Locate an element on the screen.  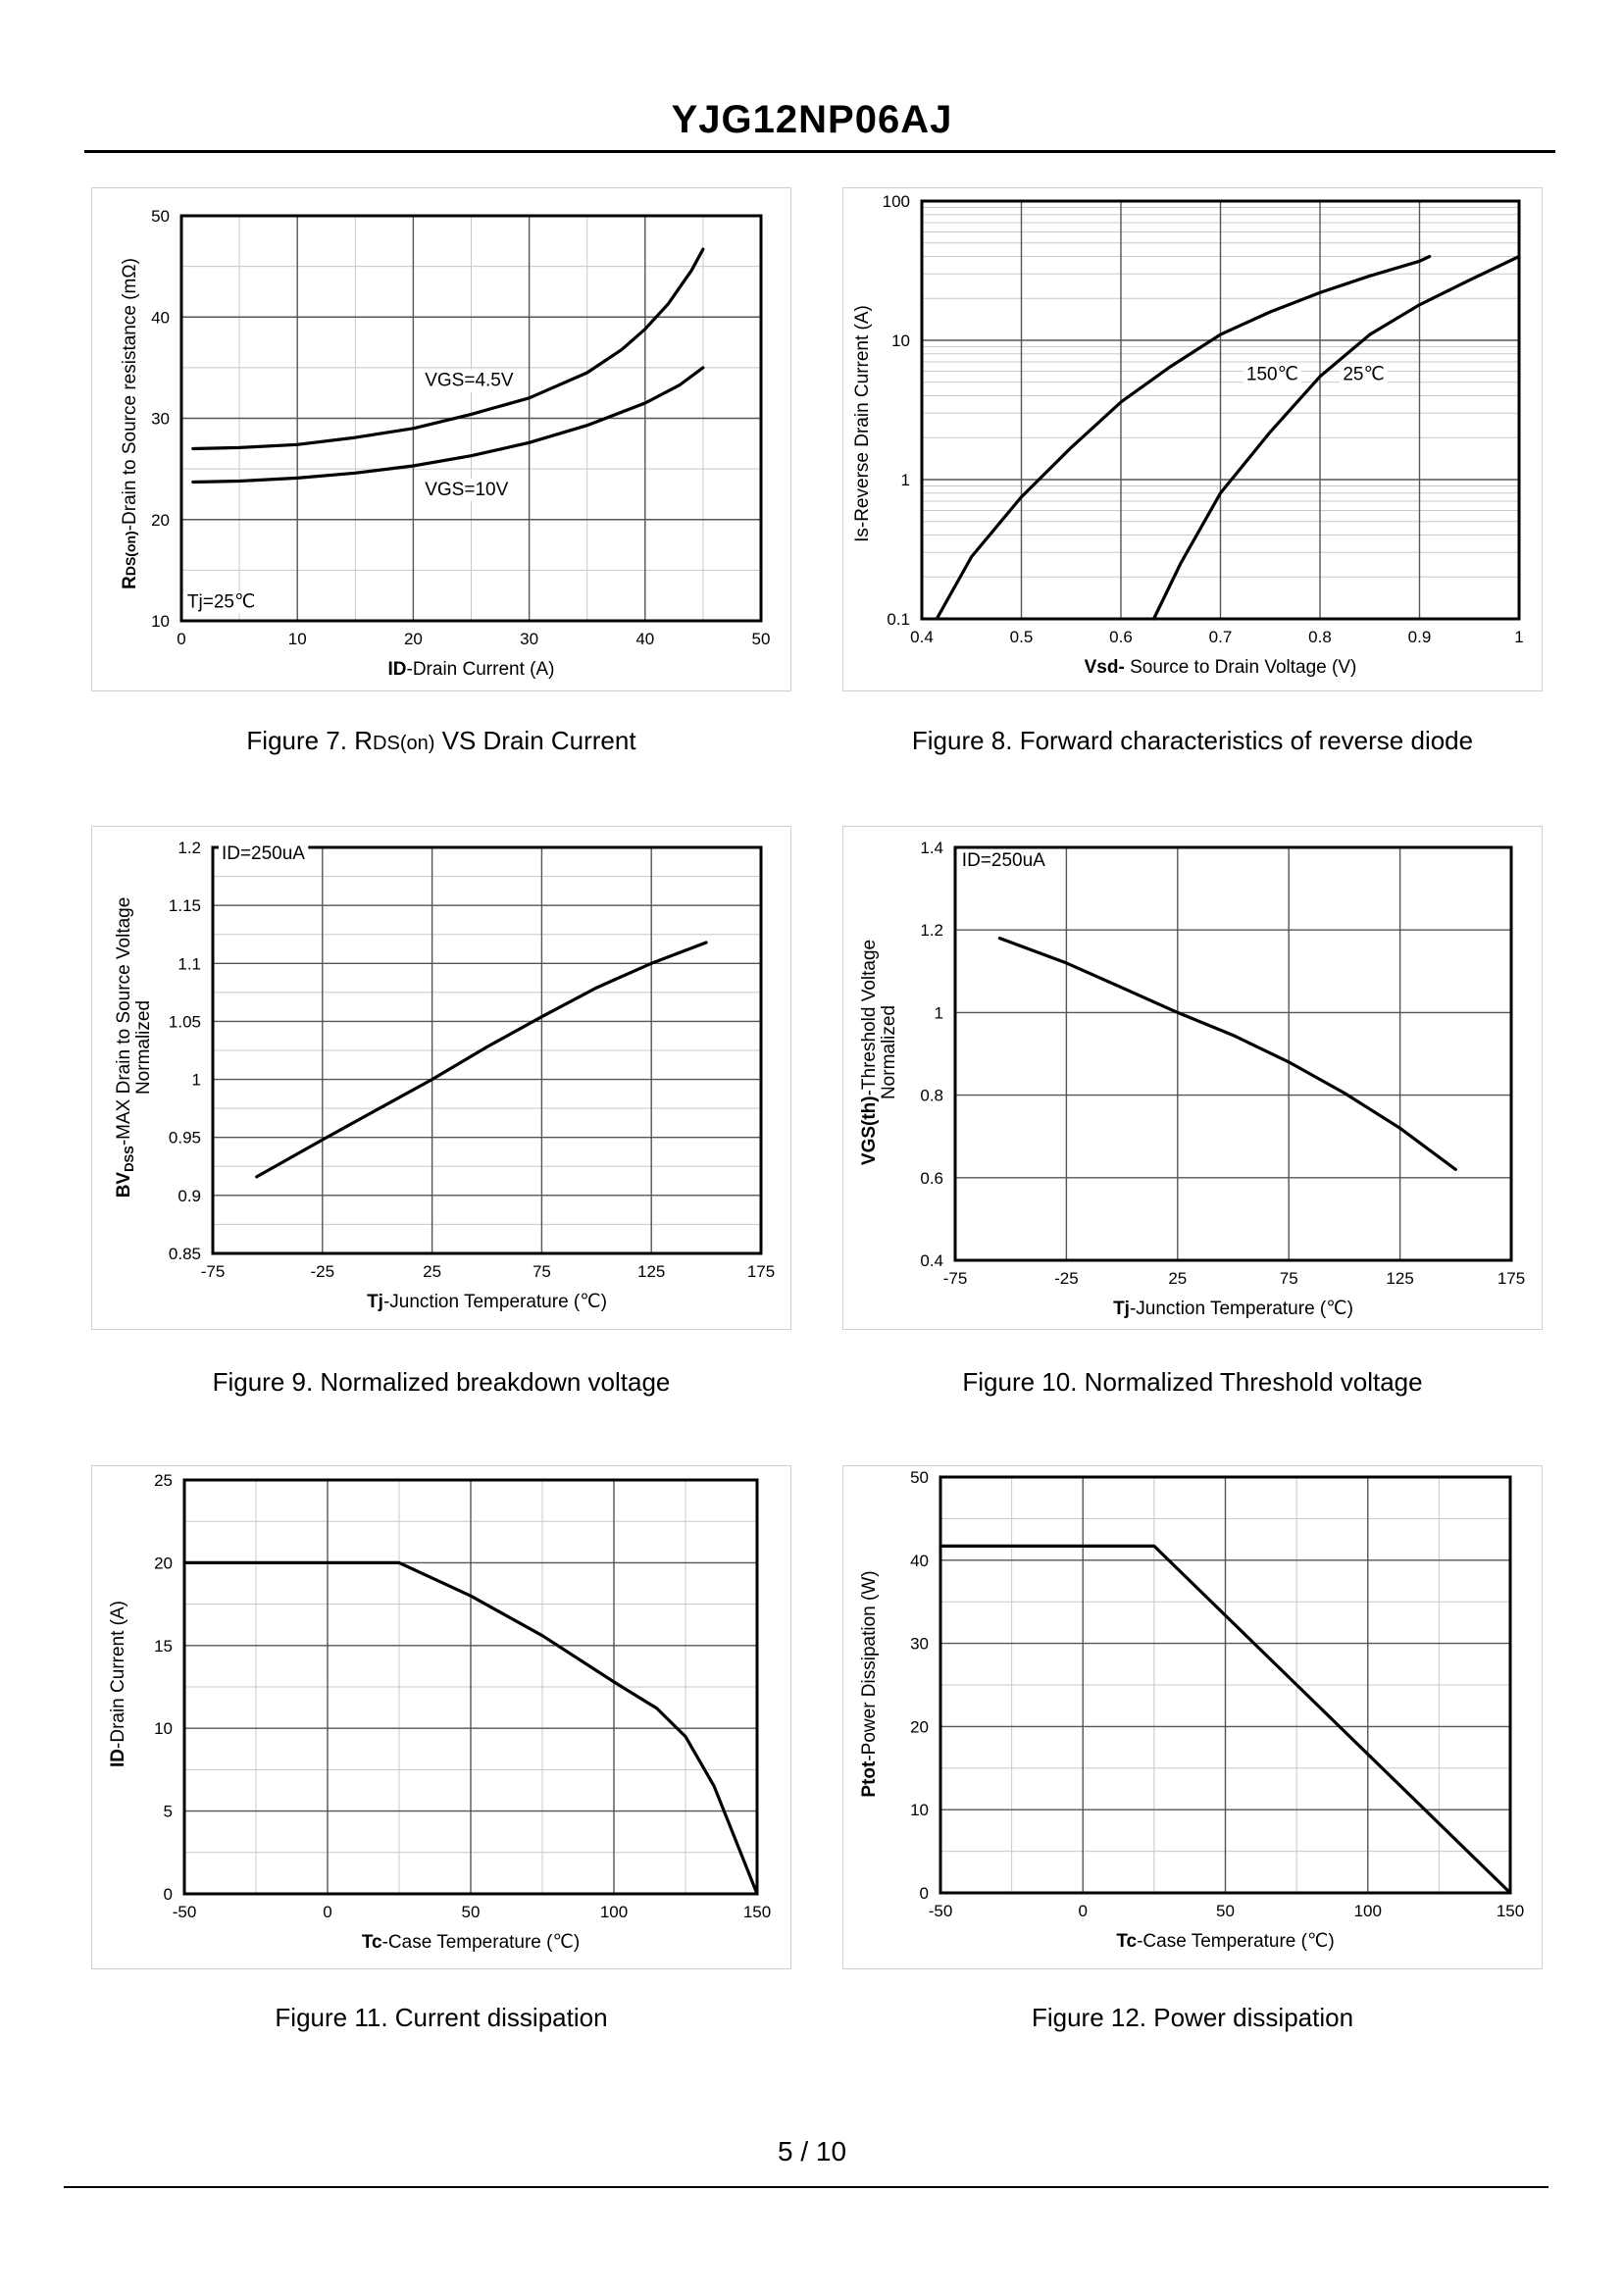
annotation-label: Tj=25℃ is located at coordinates (221, 602).